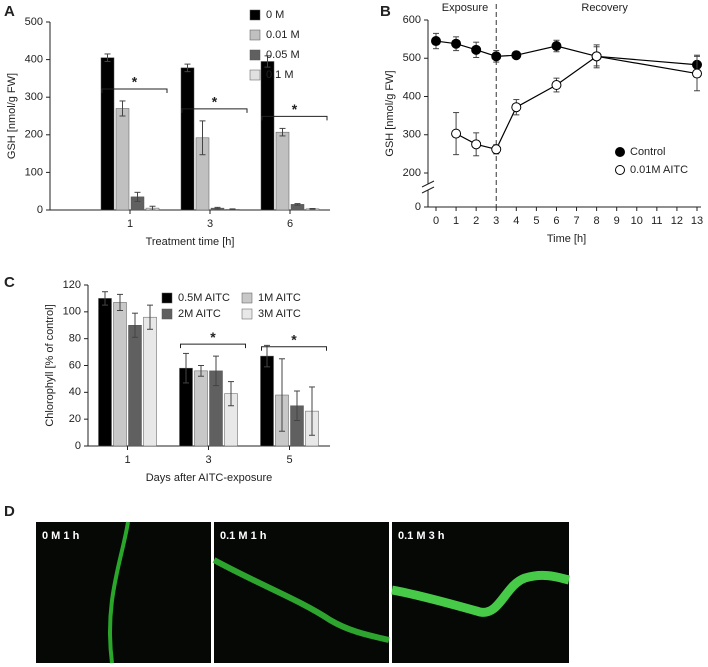 The height and width of the screenshot is (667, 708). What do you see at coordinates (428, 187) in the screenshot?
I see `axis-break-gap` at bounding box center [428, 187].